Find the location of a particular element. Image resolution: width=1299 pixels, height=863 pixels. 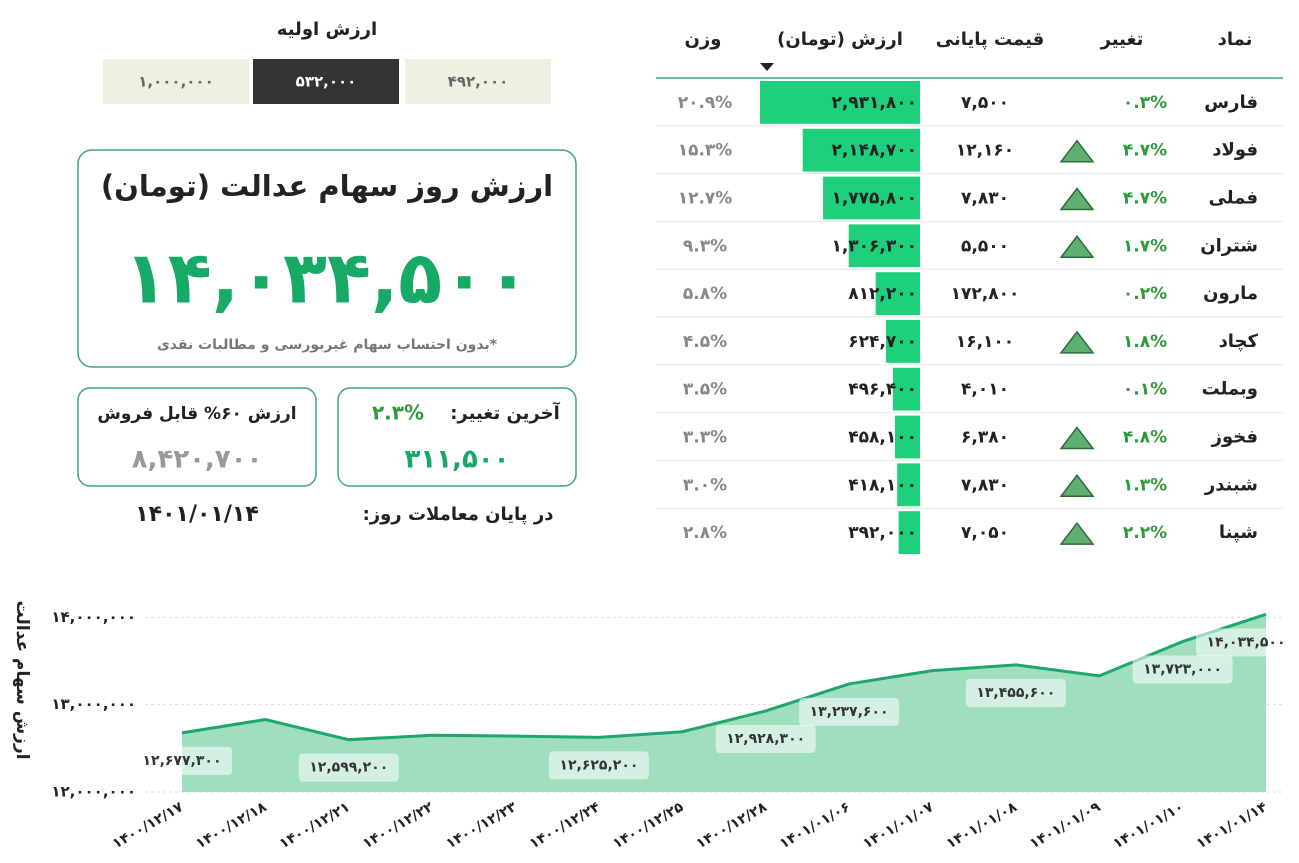

price: ۱۲,۱۶۰ is located at coordinates (985, 151).